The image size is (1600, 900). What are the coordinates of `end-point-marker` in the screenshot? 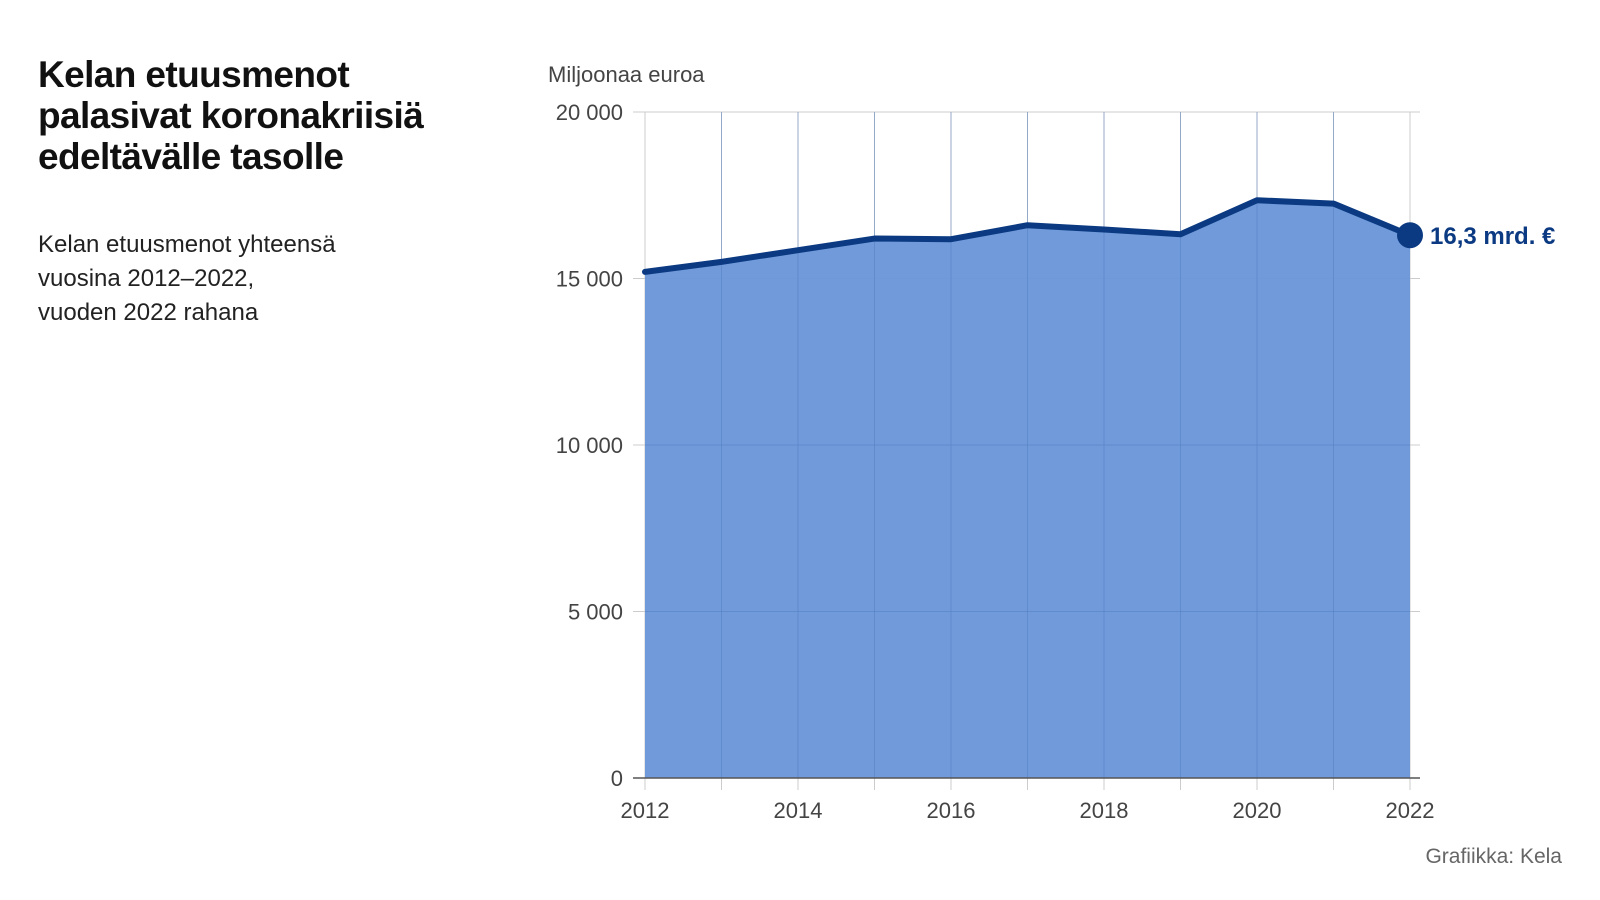 It's located at (1410, 235).